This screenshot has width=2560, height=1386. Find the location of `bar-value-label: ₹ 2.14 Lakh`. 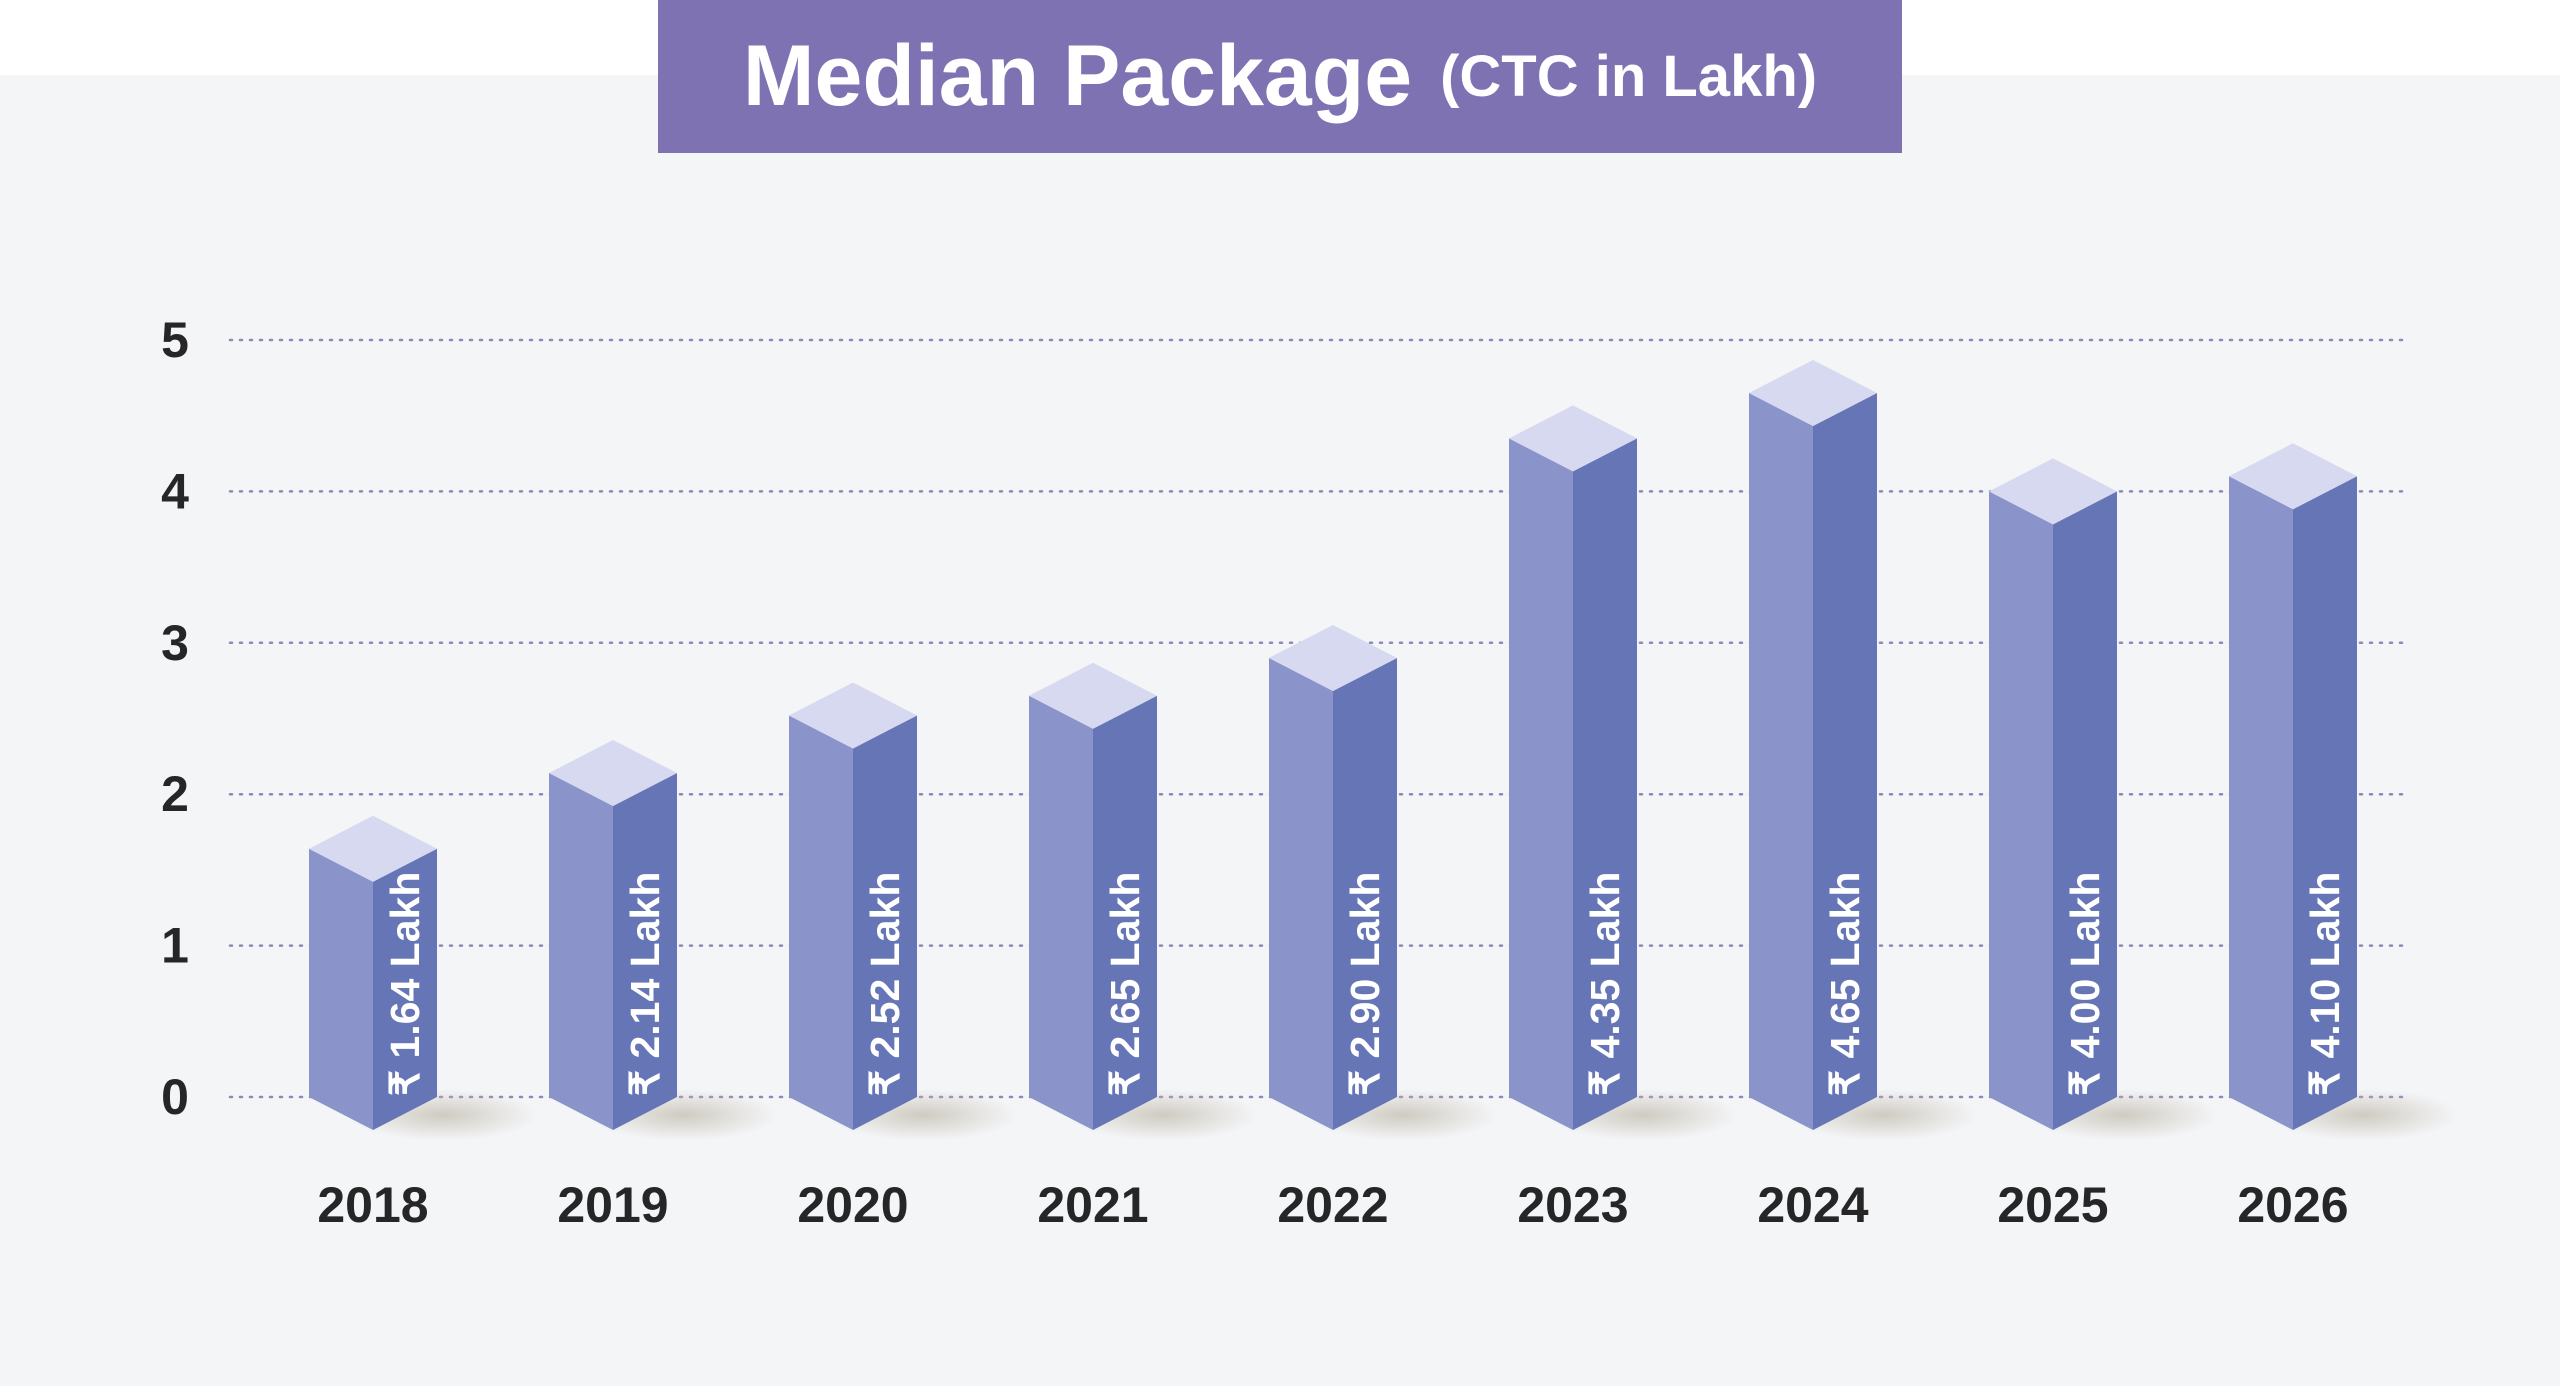

bar-value-label: ₹ 2.14 Lakh is located at coordinates (645, 984).